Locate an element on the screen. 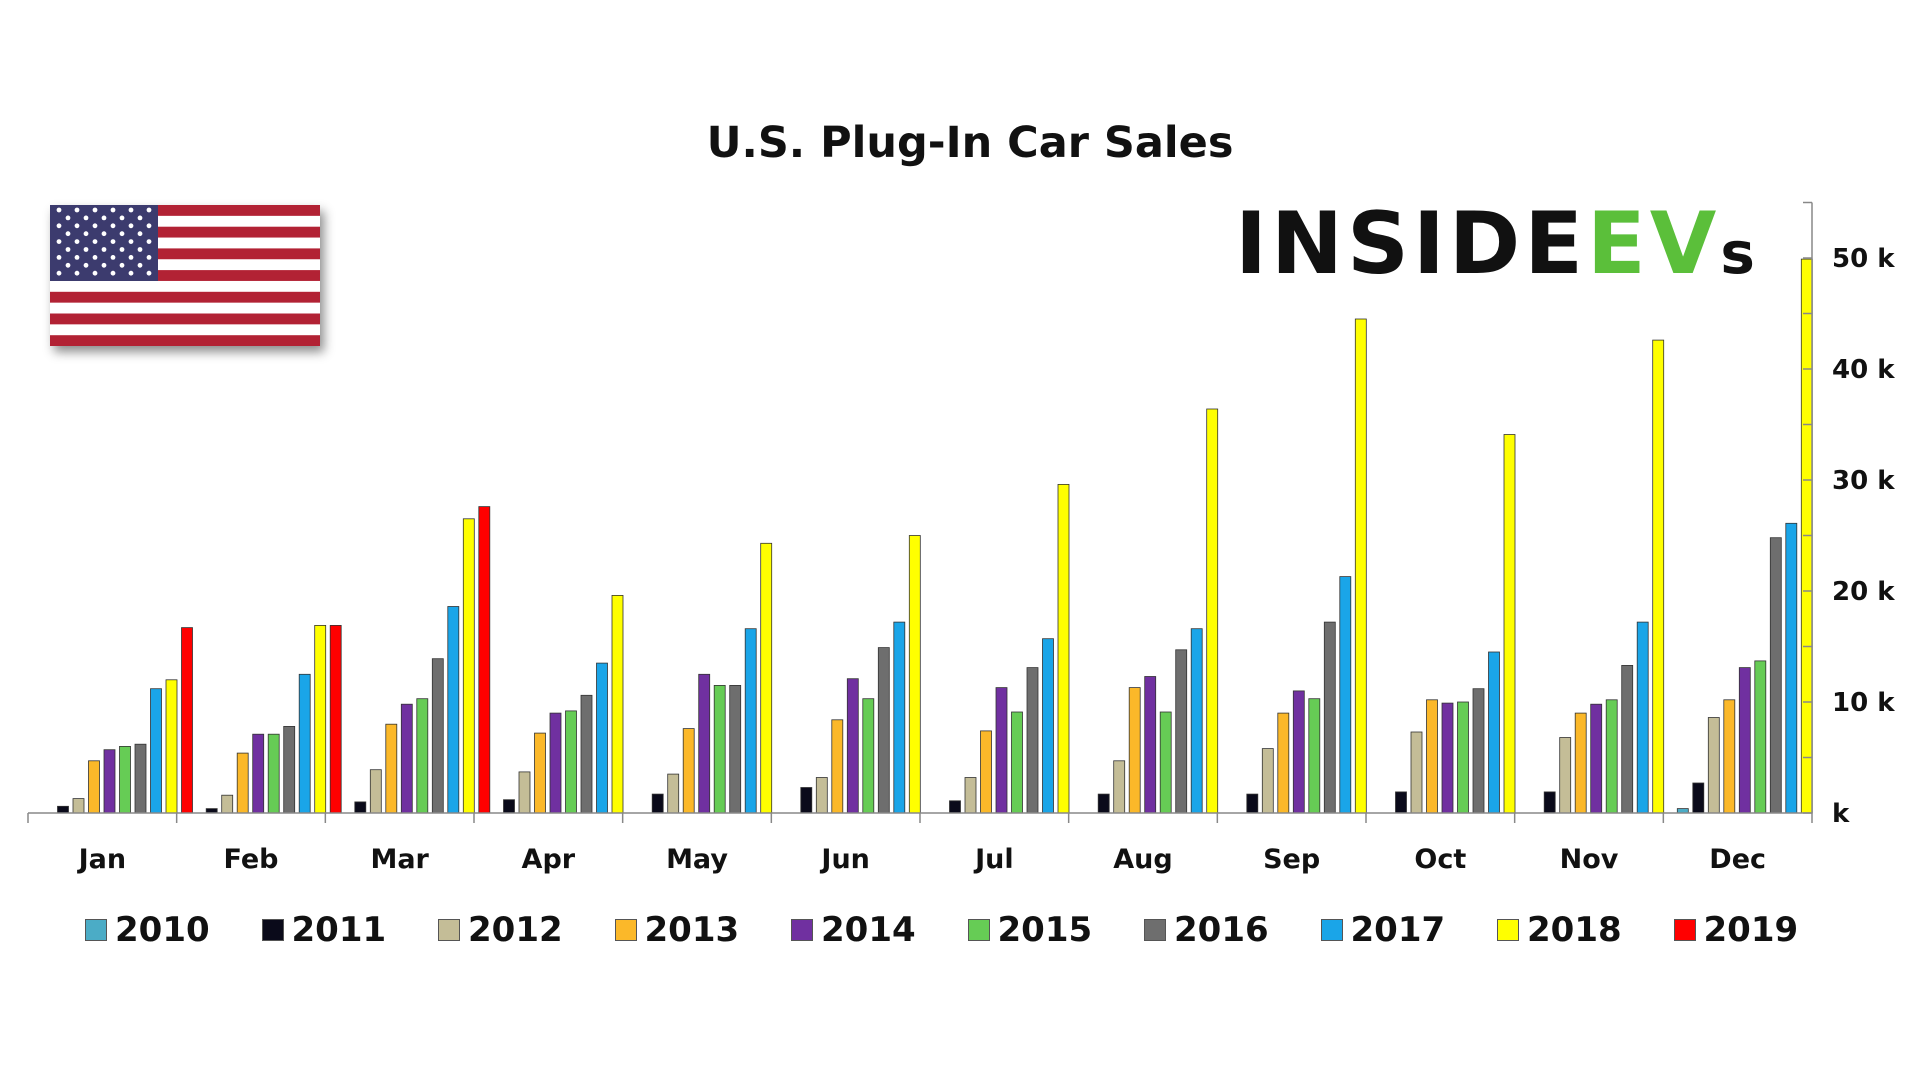  bar-2015-nov is located at coordinates (1611, 756).